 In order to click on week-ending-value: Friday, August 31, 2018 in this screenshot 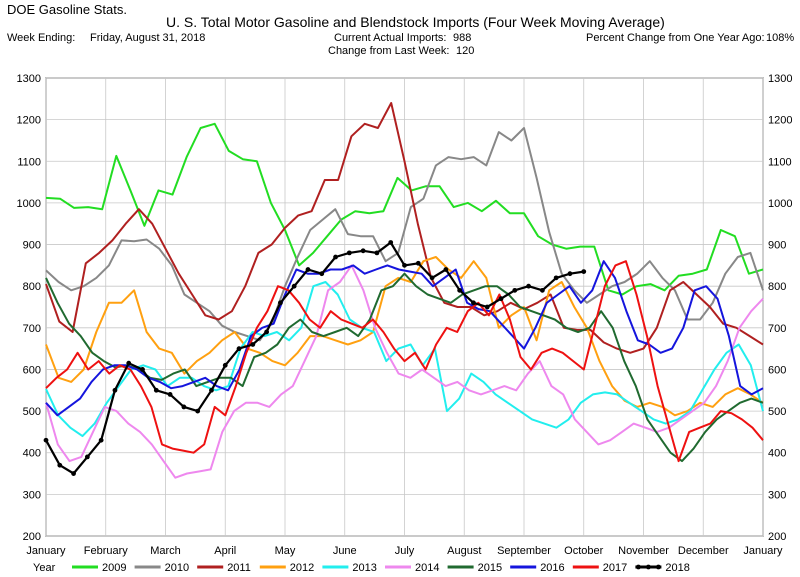, I will do `click(148, 38)`.